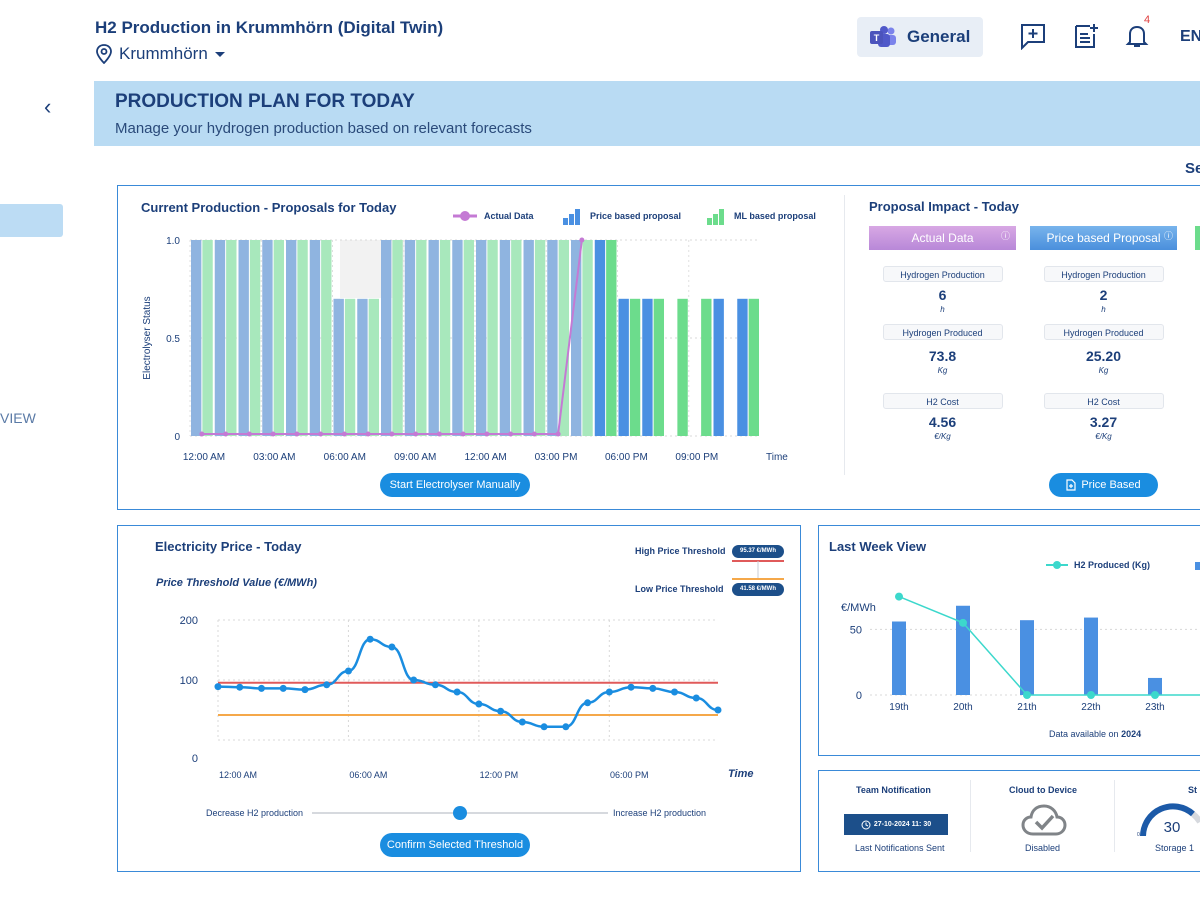 This screenshot has height=900, width=1200. What do you see at coordinates (1138, 835) in the screenshot?
I see `storage-min: 0` at bounding box center [1138, 835].